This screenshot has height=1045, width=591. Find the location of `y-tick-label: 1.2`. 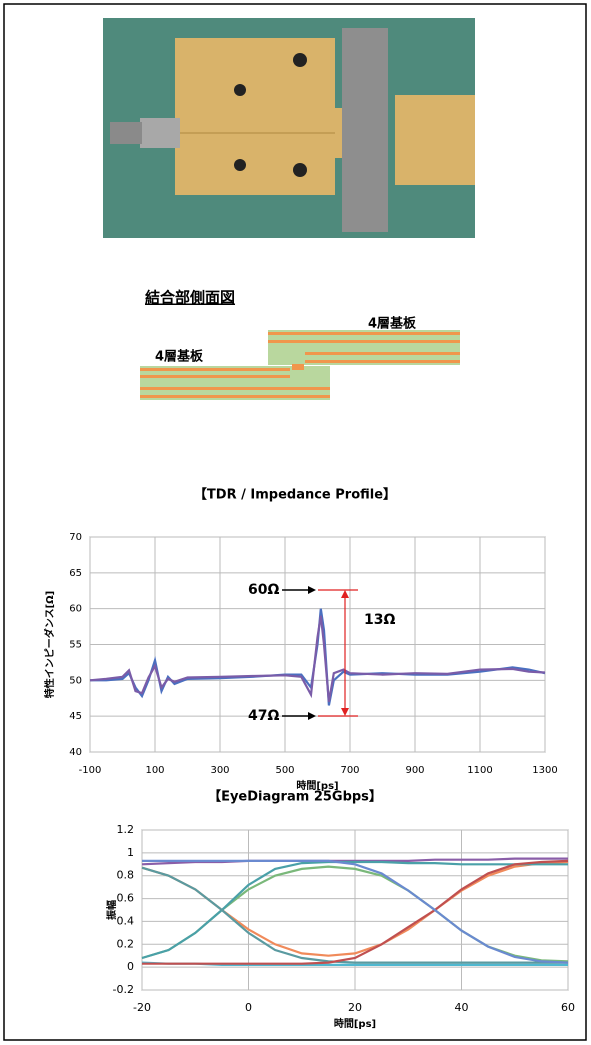

y-tick-label: 1.2 is located at coordinates (126, 829).